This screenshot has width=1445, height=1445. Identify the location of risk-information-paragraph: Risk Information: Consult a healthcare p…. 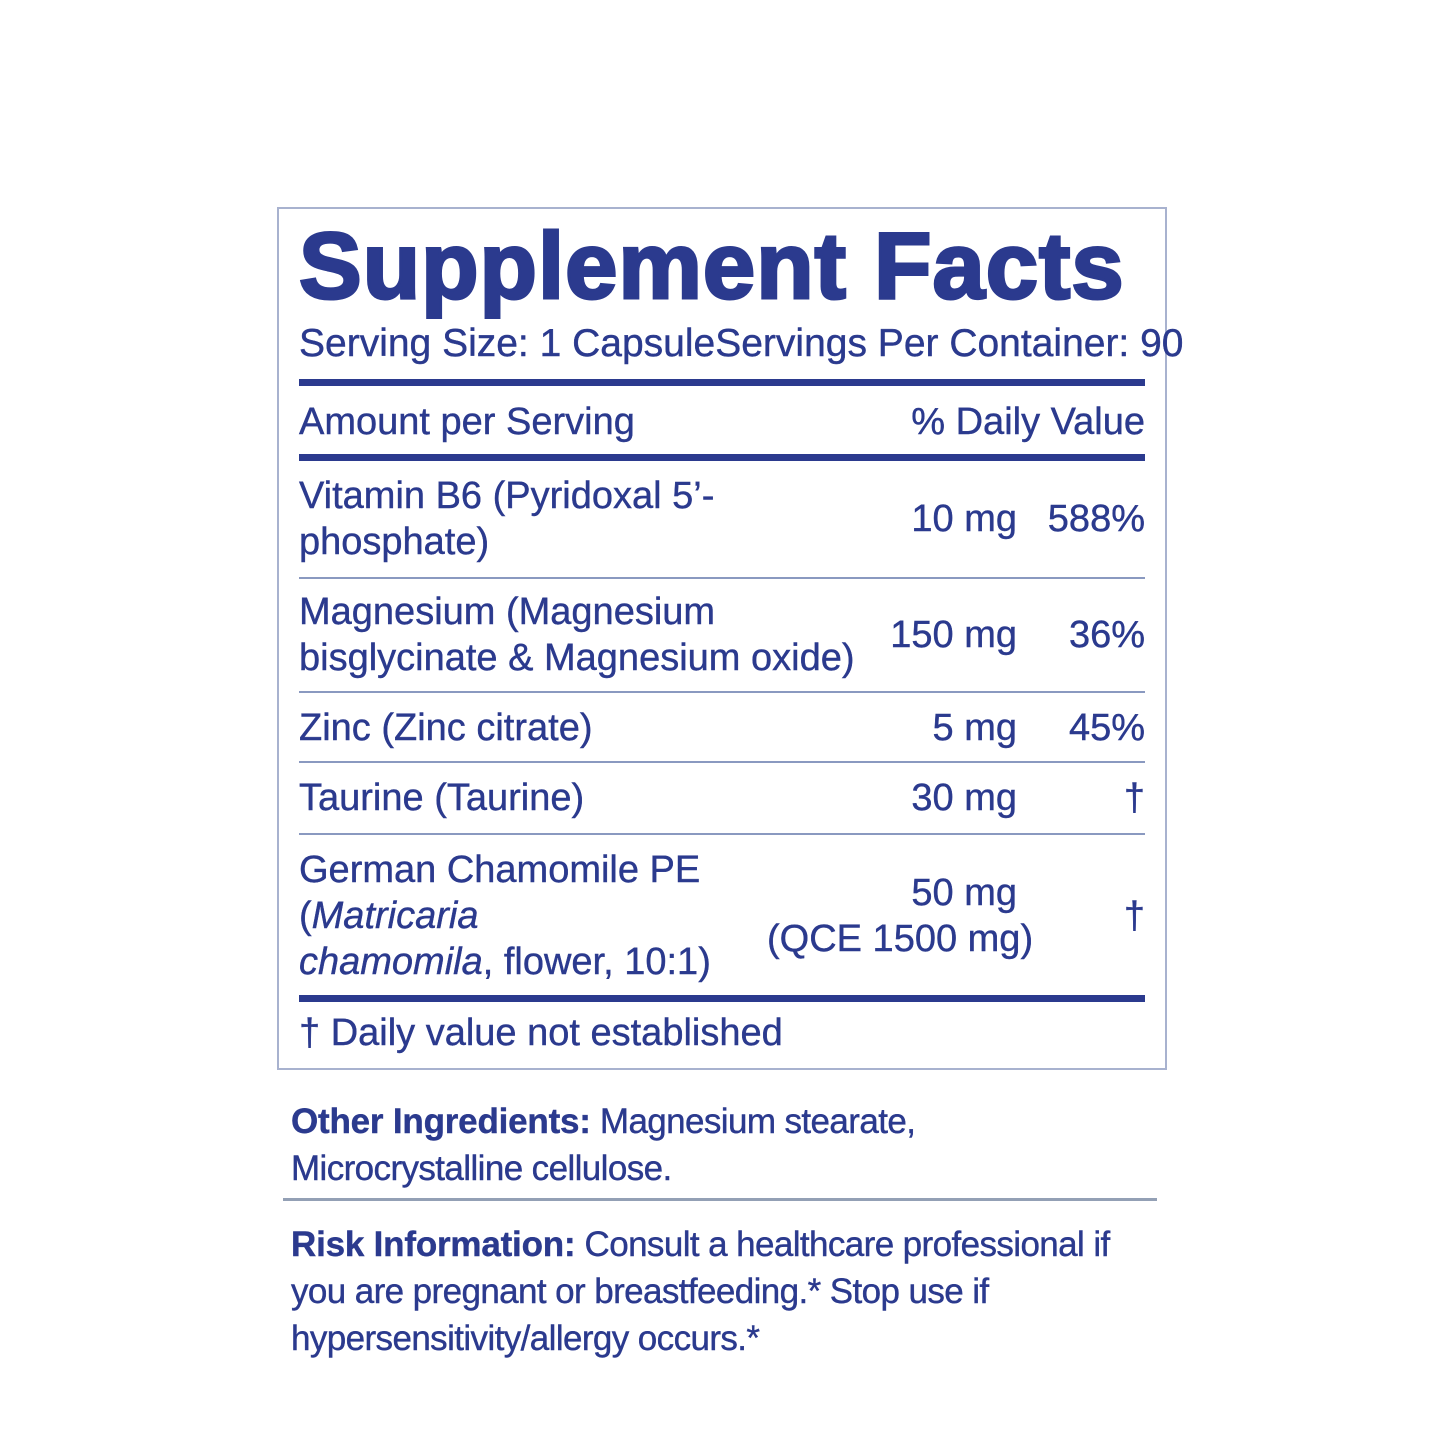
(722, 1291).